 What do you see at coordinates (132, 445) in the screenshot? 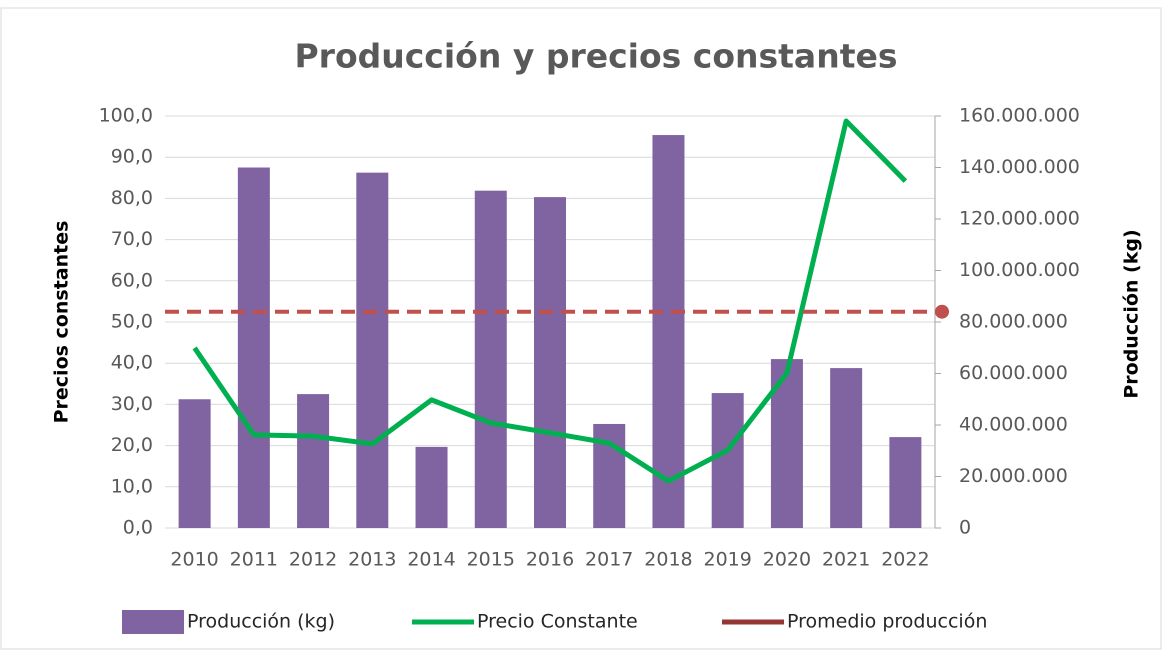
I see `y-tick-label: 20,0` at bounding box center [132, 445].